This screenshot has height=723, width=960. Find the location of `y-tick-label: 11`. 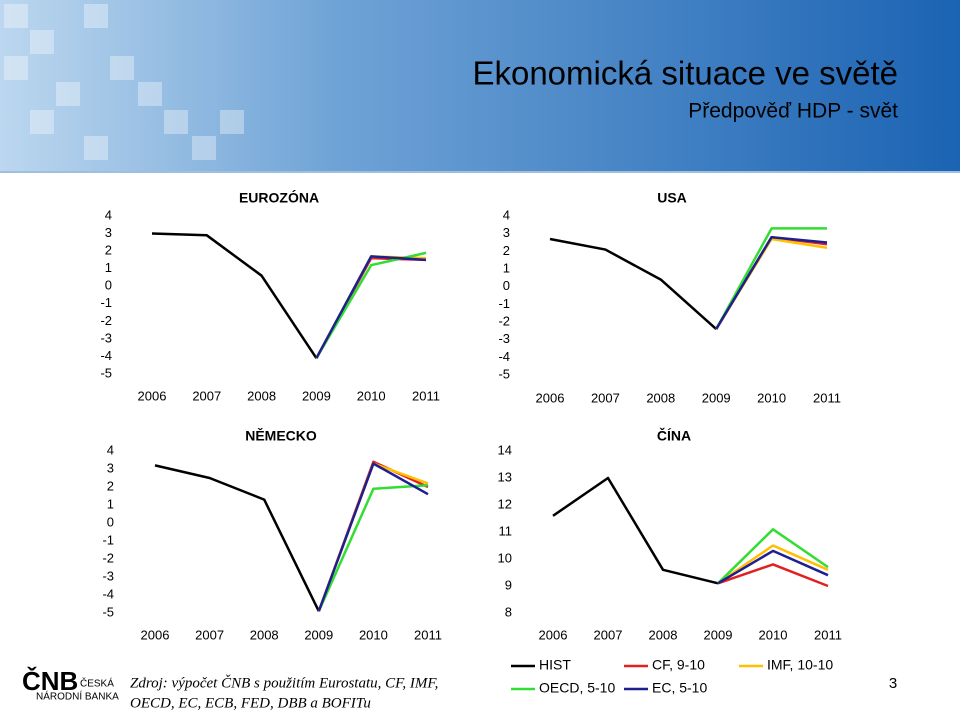

y-tick-label: 11 is located at coordinates (506, 530).